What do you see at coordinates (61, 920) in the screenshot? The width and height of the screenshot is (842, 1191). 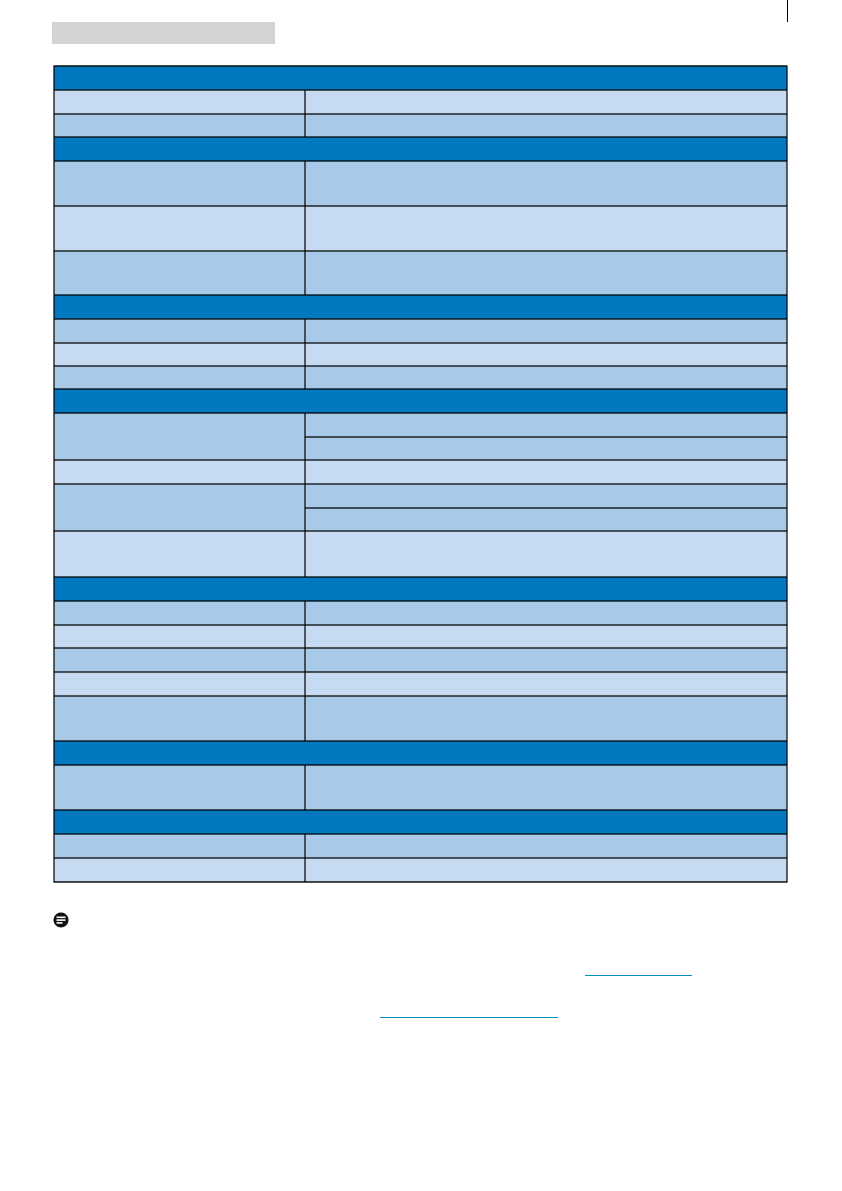 I see `note-icon` at bounding box center [61, 920].